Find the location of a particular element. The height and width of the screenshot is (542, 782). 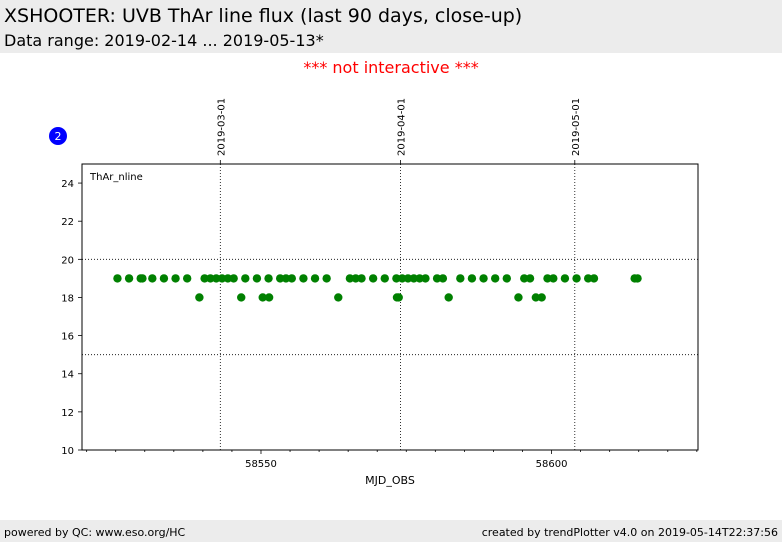

top-date-tick-label: 2019-04-01 is located at coordinates (401, 127).